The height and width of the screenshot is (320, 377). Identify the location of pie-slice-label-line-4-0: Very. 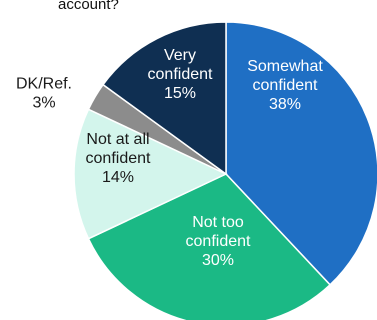
(180, 55).